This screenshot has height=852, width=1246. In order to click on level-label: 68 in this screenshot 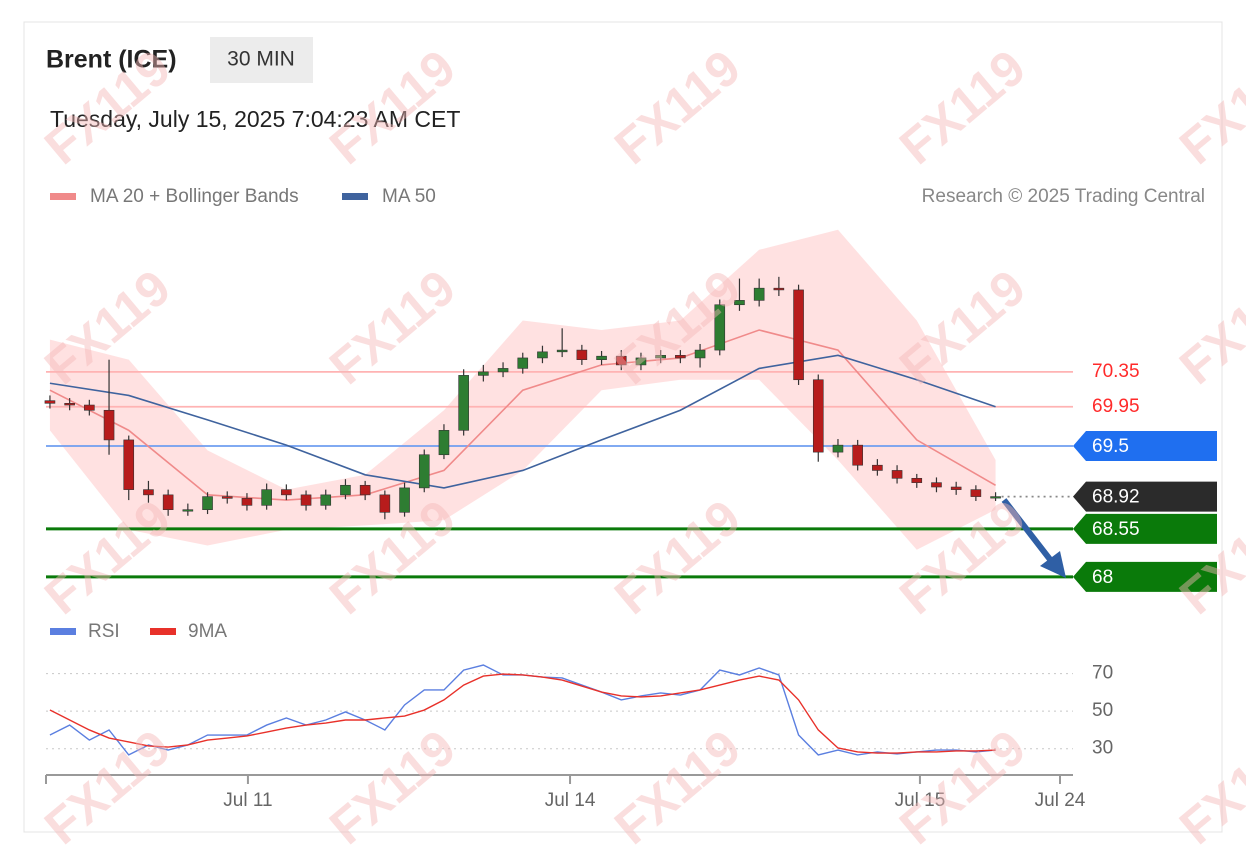, I will do `click(1102, 577)`.